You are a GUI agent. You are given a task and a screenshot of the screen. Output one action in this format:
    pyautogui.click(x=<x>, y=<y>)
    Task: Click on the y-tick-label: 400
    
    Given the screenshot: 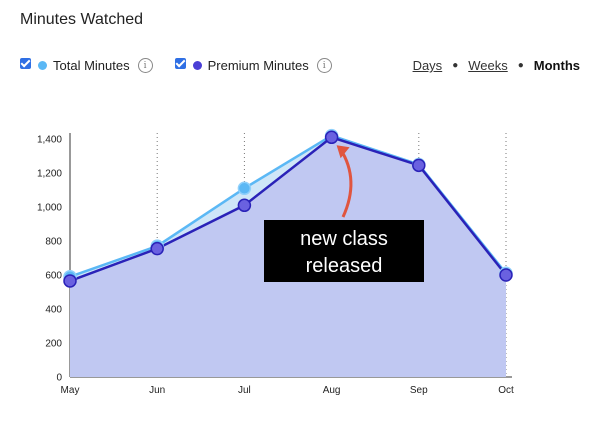 What is the action you would take?
    pyautogui.click(x=53, y=310)
    